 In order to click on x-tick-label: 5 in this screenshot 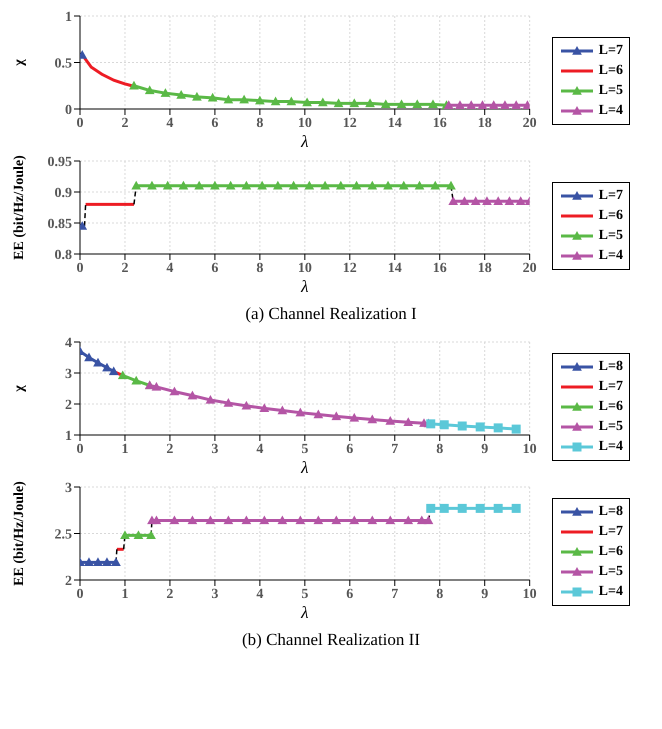, I will do `click(304, 449)`.